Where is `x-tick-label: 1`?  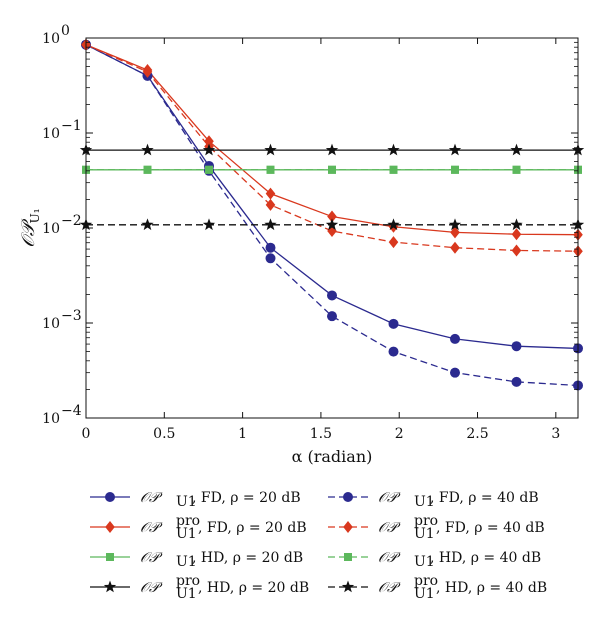 x-tick-label: 1 is located at coordinates (242, 434).